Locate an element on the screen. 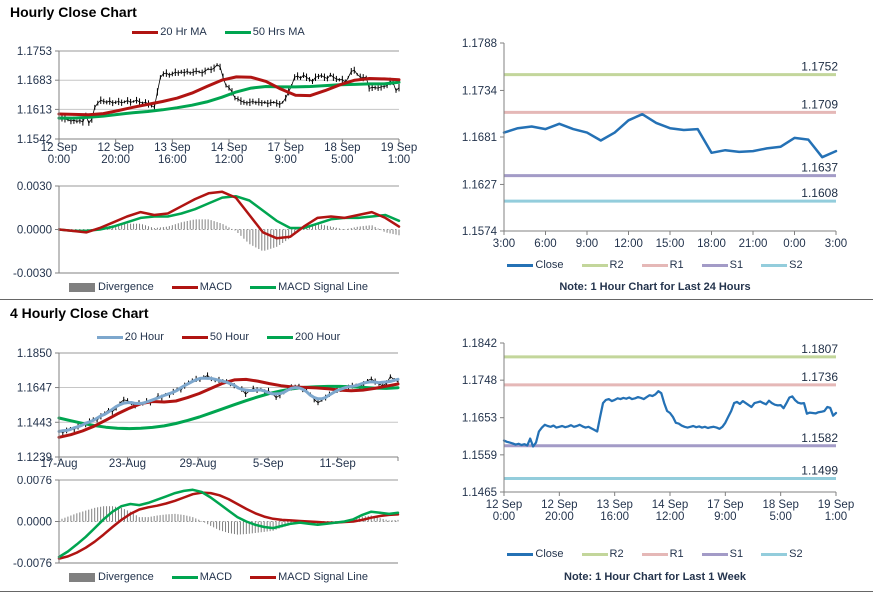  level-label-s2: 1.1499 is located at coordinates (819, 471).